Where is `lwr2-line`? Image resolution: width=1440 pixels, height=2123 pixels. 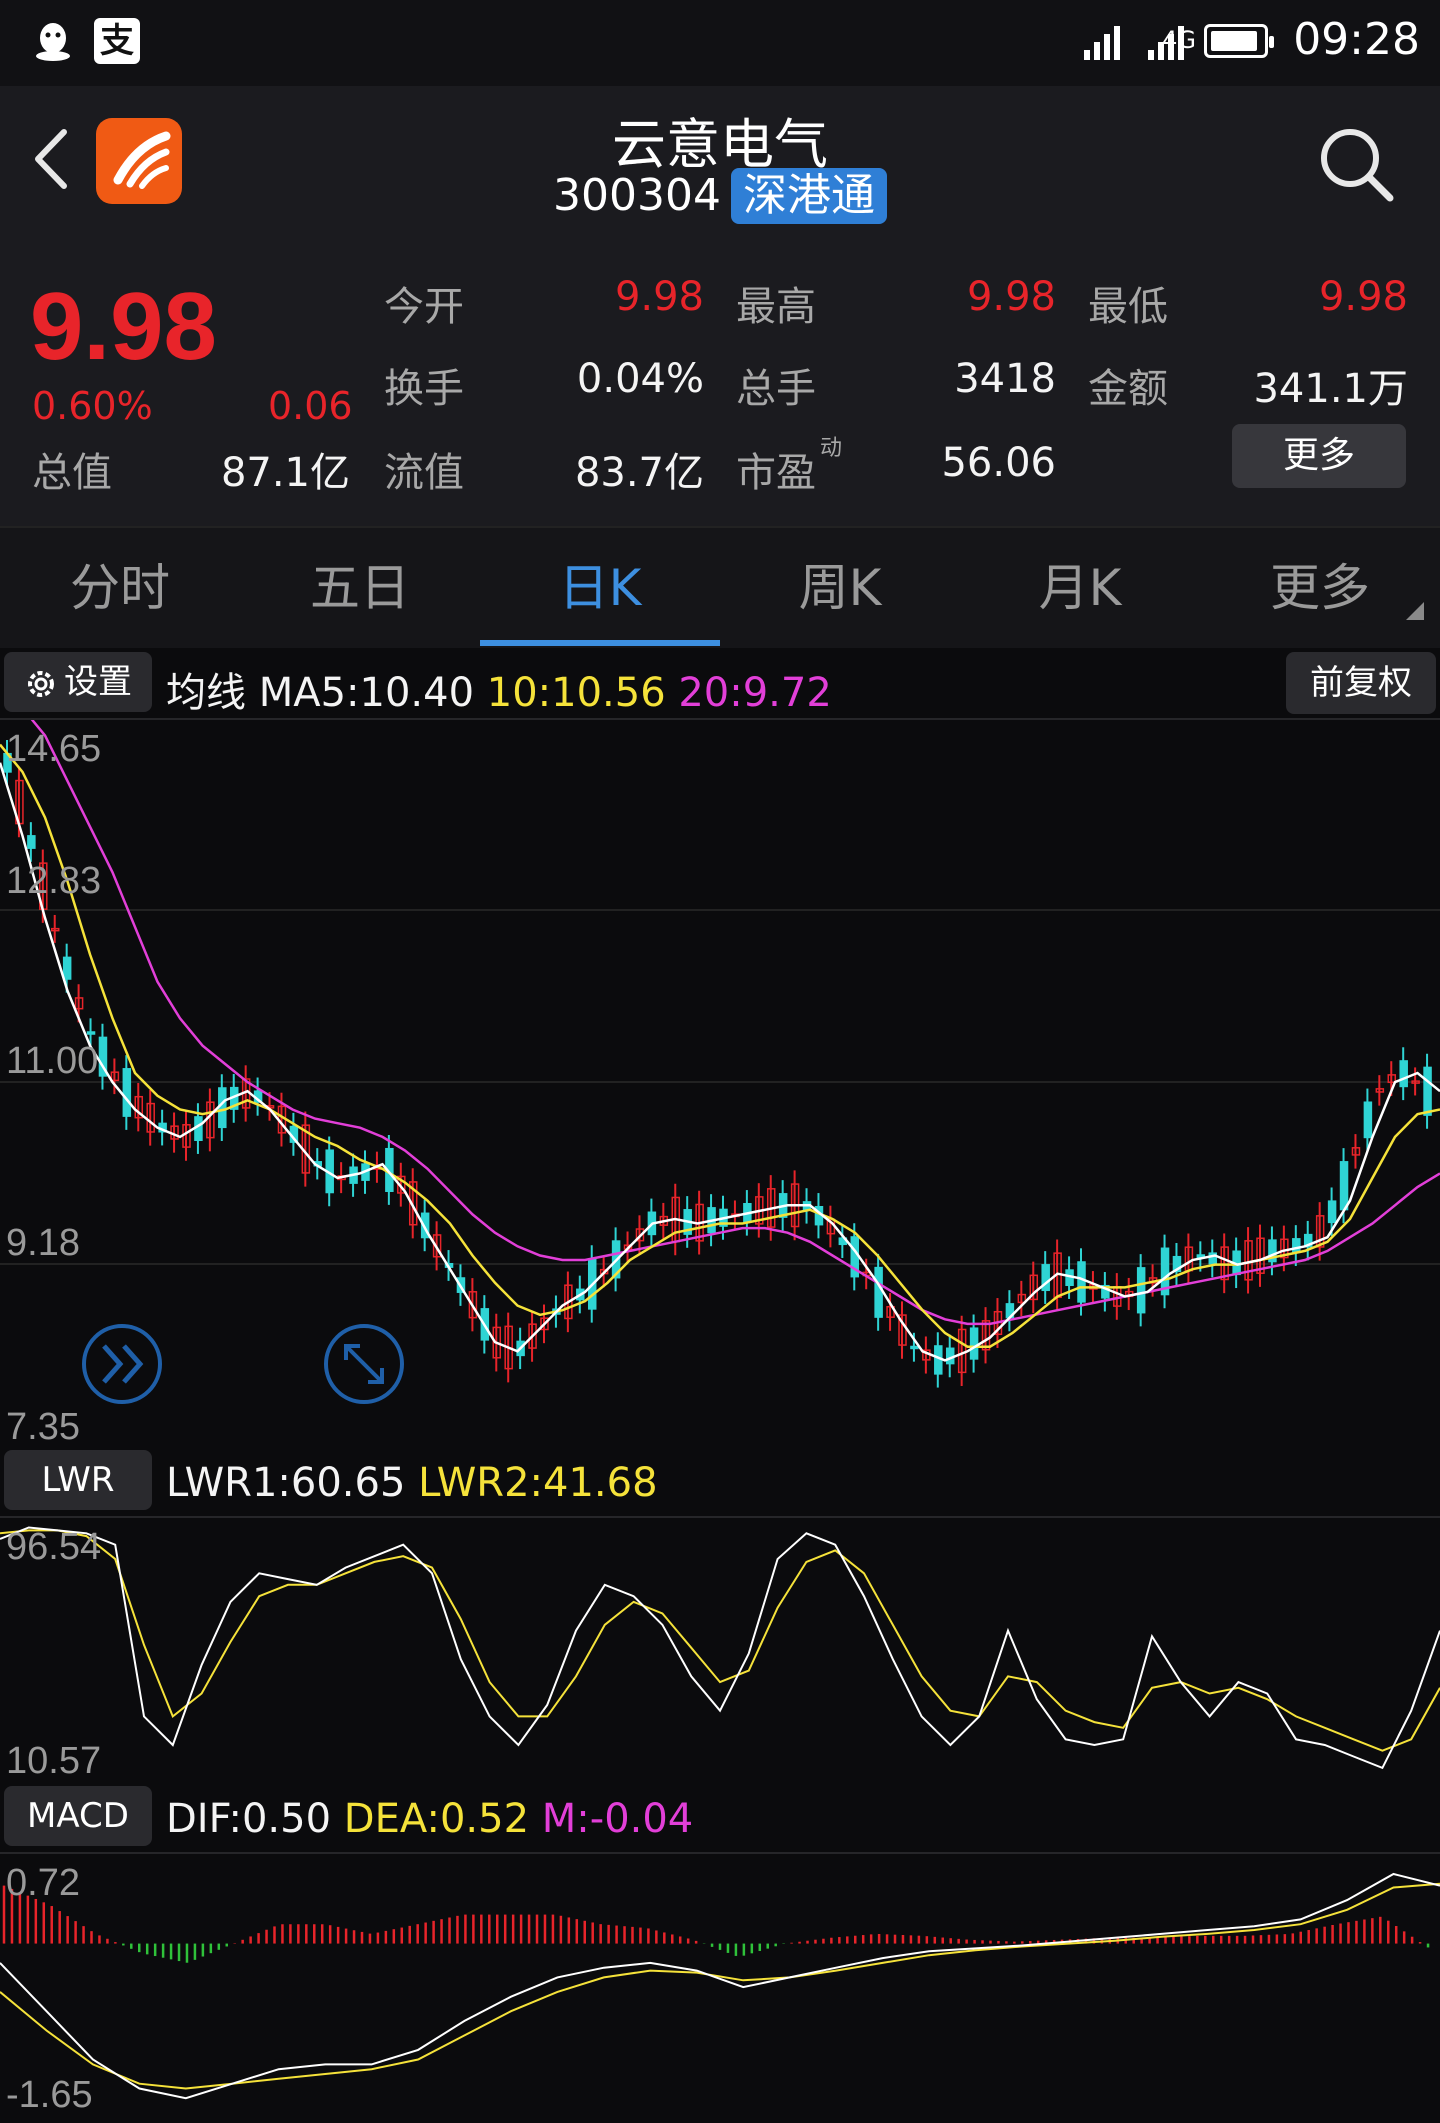 lwr2-line is located at coordinates (720, 1640).